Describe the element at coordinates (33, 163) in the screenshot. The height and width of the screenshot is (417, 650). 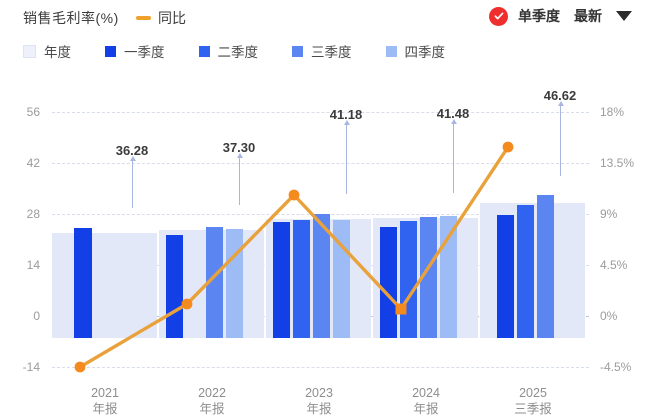
I see `y-axis-tick-label: 42` at that location.